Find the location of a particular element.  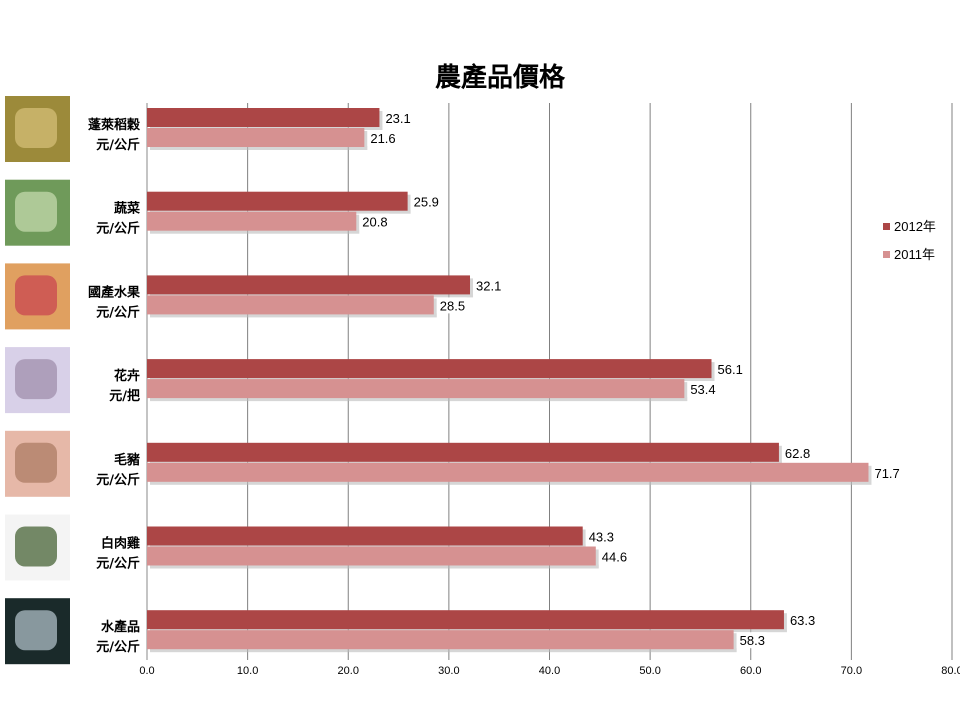

data-label: 62.8 is located at coordinates (797, 453).